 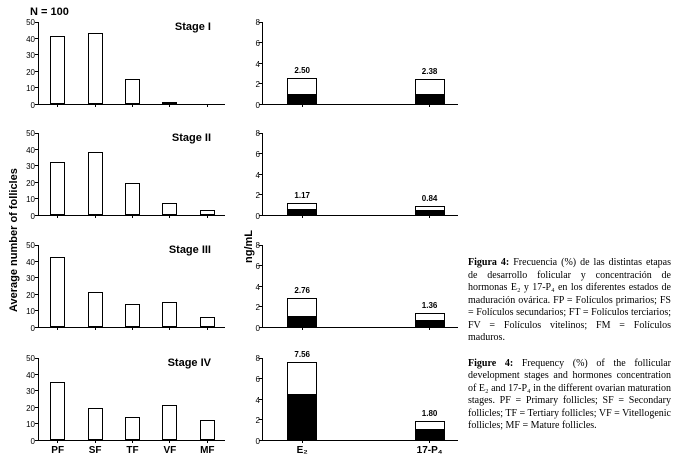 What do you see at coordinates (302, 291) in the screenshot?
I see `bar-value-label: 2.76` at bounding box center [302, 291].